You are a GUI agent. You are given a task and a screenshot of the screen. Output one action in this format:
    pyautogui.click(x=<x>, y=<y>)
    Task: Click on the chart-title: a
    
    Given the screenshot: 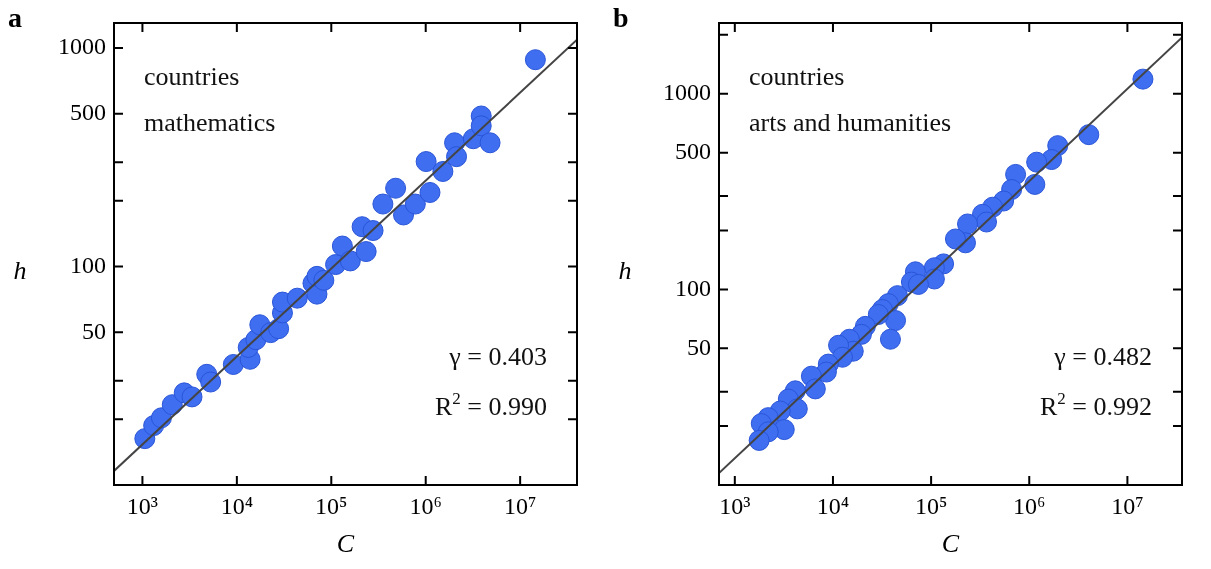 What is the action you would take?
    pyautogui.click(x=15, y=18)
    